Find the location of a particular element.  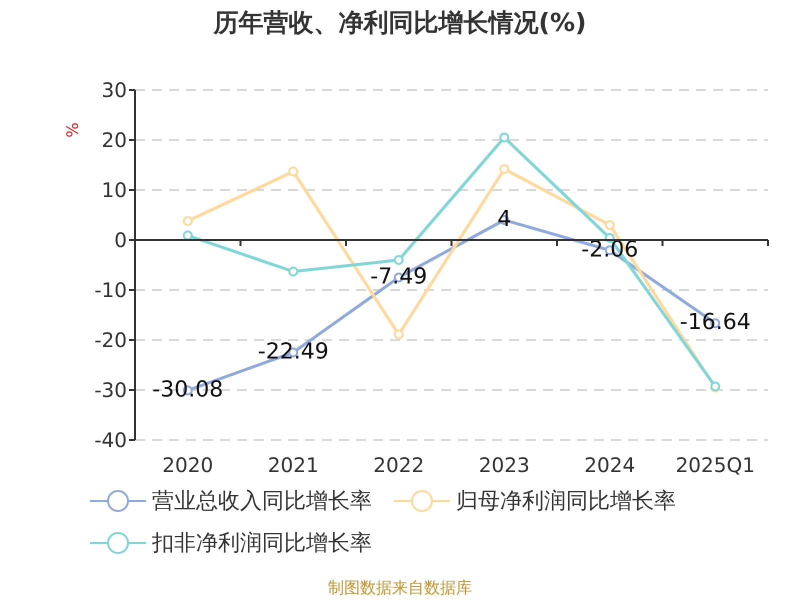

chart-title: 历年营收、净利同比增长情况(%) is located at coordinates (400, 23).